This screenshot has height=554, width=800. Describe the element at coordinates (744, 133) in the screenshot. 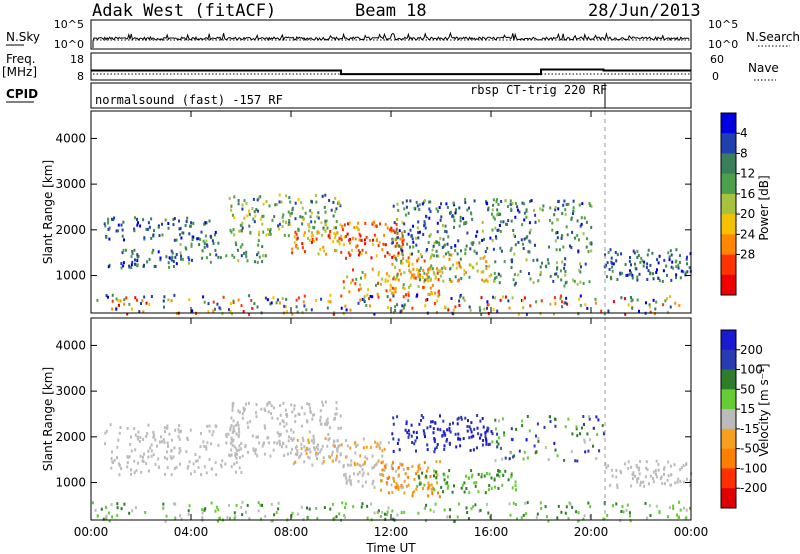

I see `colorbar-tick-label: 4` at that location.